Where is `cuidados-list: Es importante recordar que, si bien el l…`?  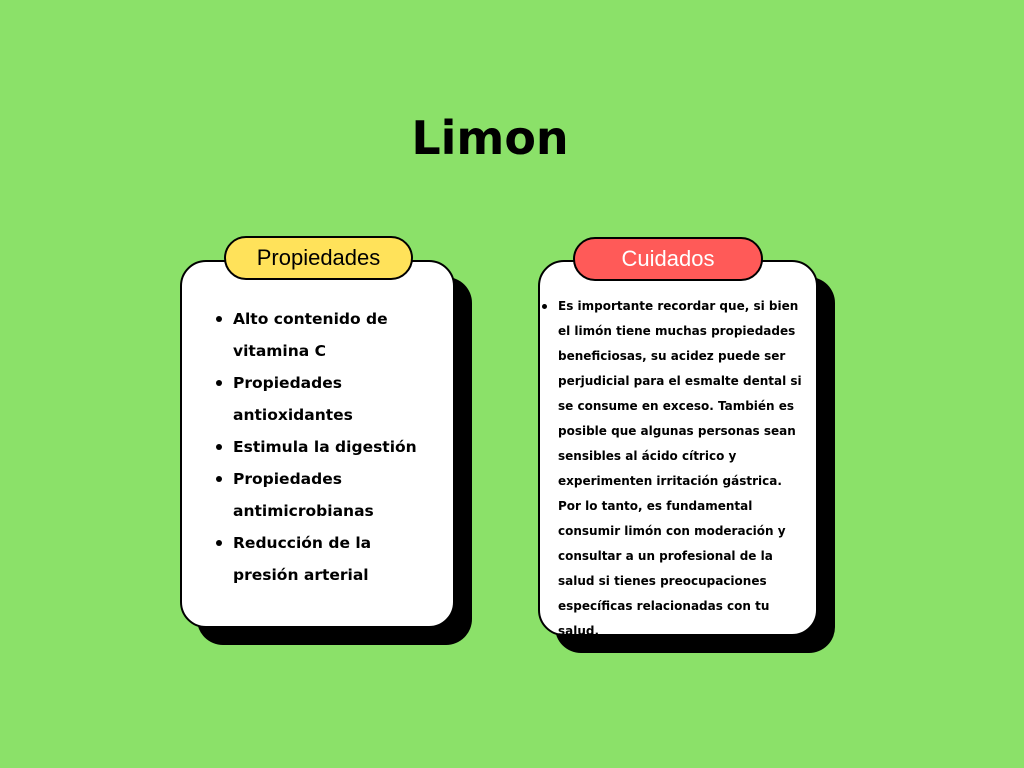 cuidados-list: Es importante recordar que, si bien el l… is located at coordinates (673, 469).